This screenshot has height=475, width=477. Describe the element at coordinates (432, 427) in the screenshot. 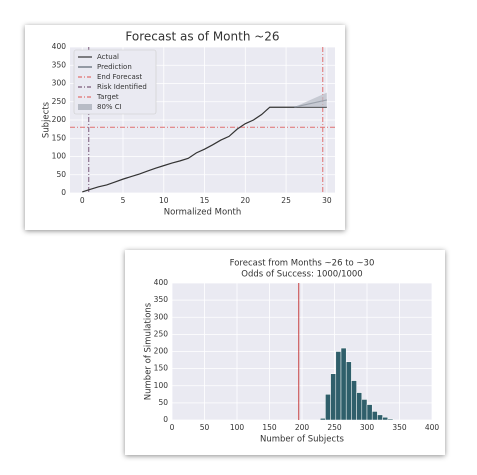

I see `x-tick-label: 400` at that location.